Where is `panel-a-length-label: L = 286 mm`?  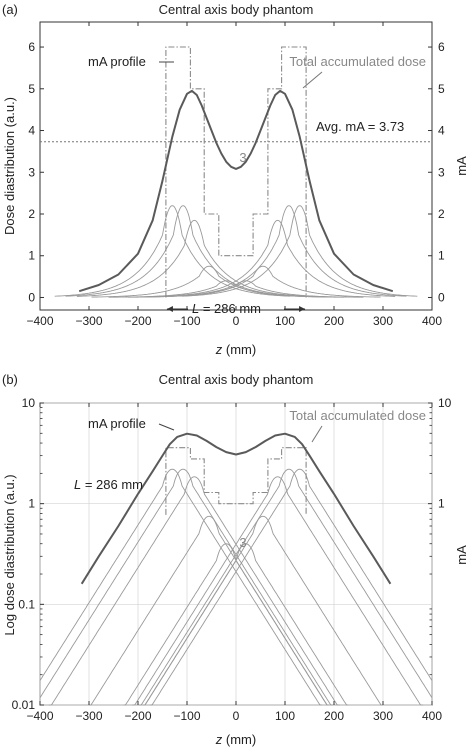
panel-a-length-label: L = 286 mm is located at coordinates (226, 308).